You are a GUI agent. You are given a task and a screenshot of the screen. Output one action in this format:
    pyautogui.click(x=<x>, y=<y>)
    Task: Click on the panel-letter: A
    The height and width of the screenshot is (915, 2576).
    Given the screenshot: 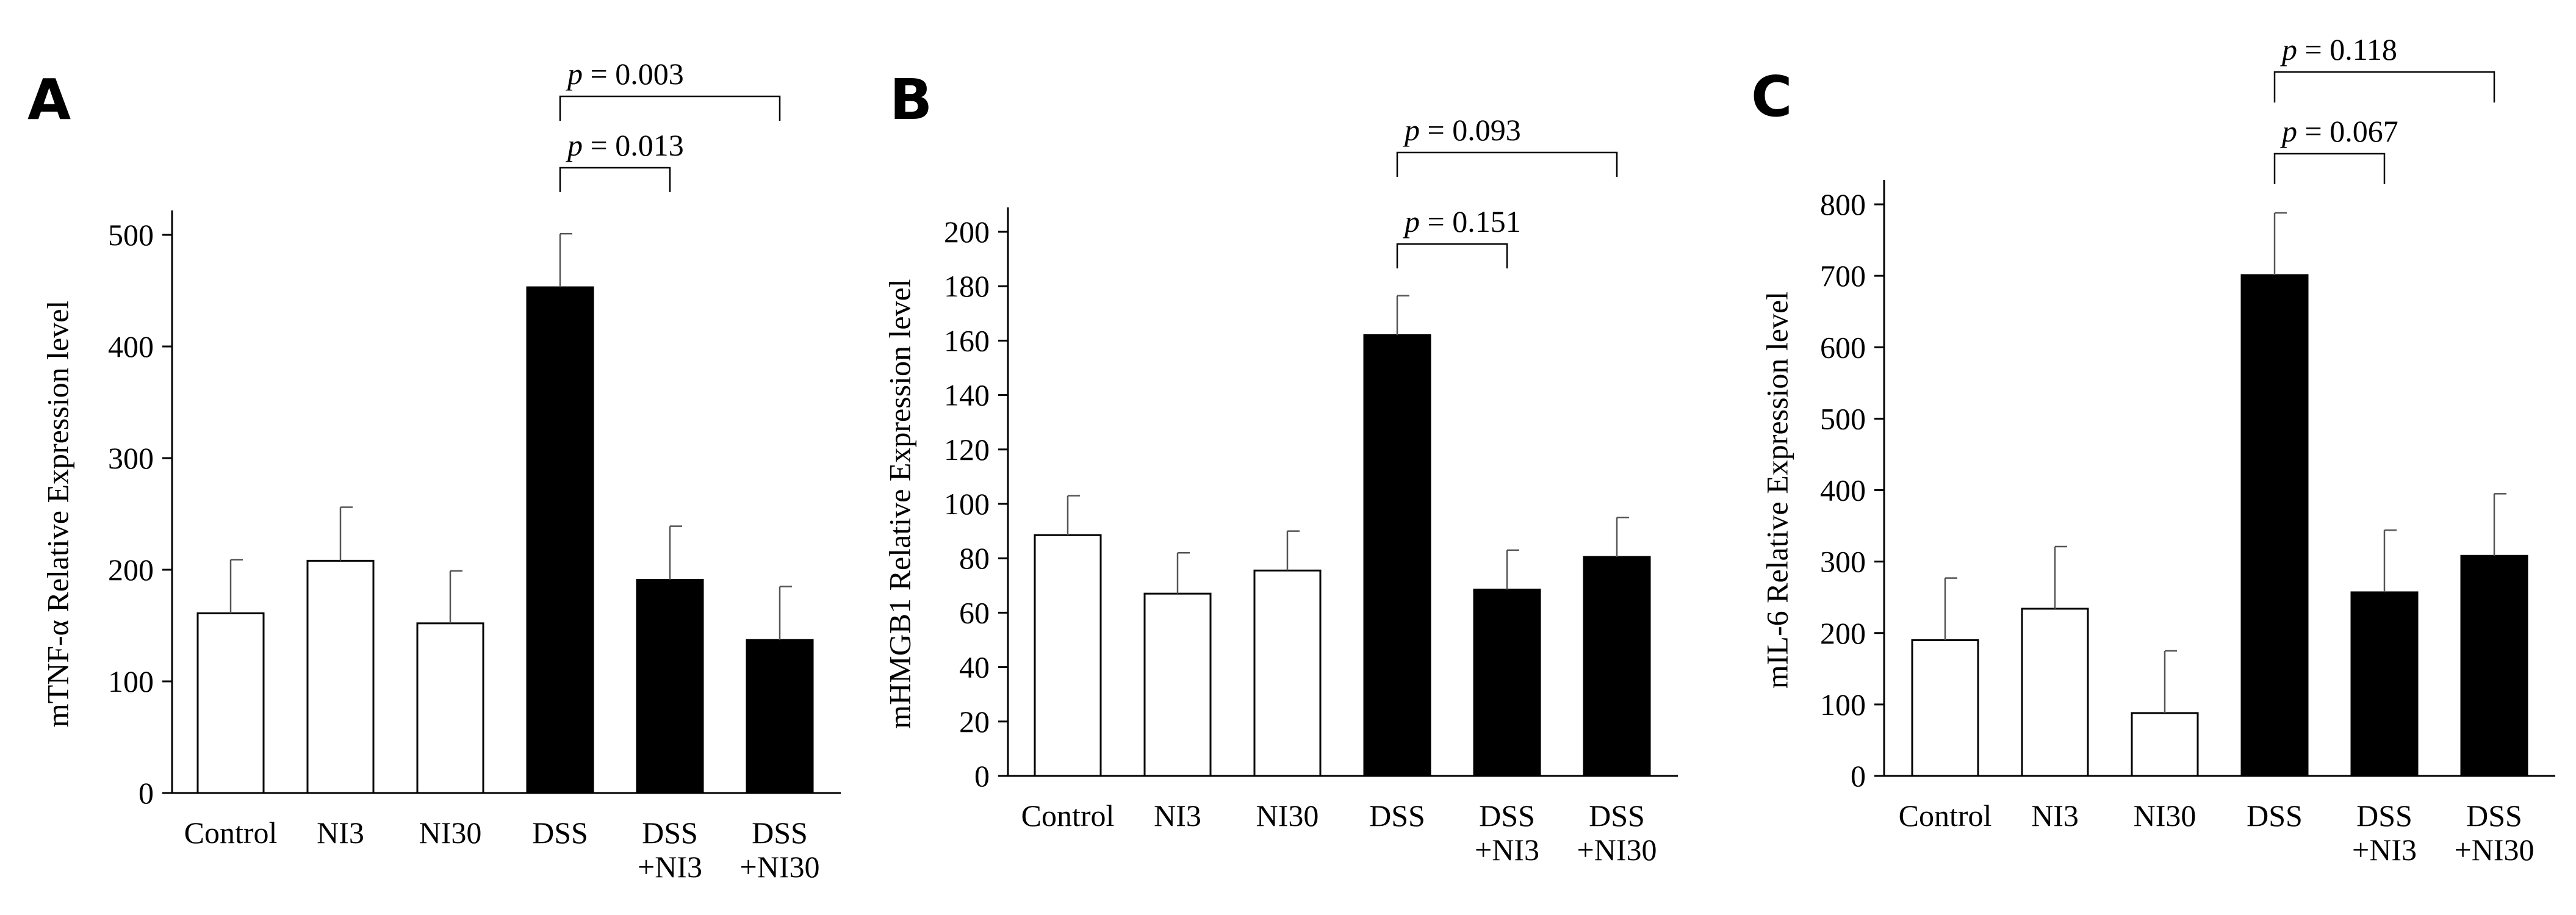 What is the action you would take?
    pyautogui.click(x=49, y=99)
    